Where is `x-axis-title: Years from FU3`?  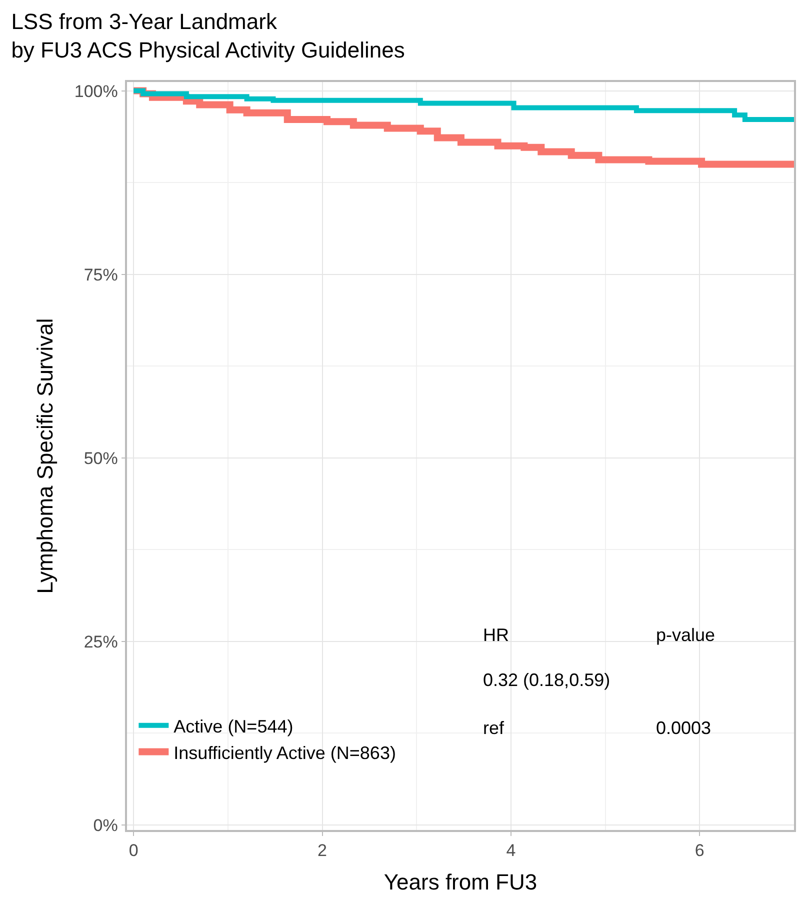
x-axis-title: Years from FU3 is located at coordinates (461, 882).